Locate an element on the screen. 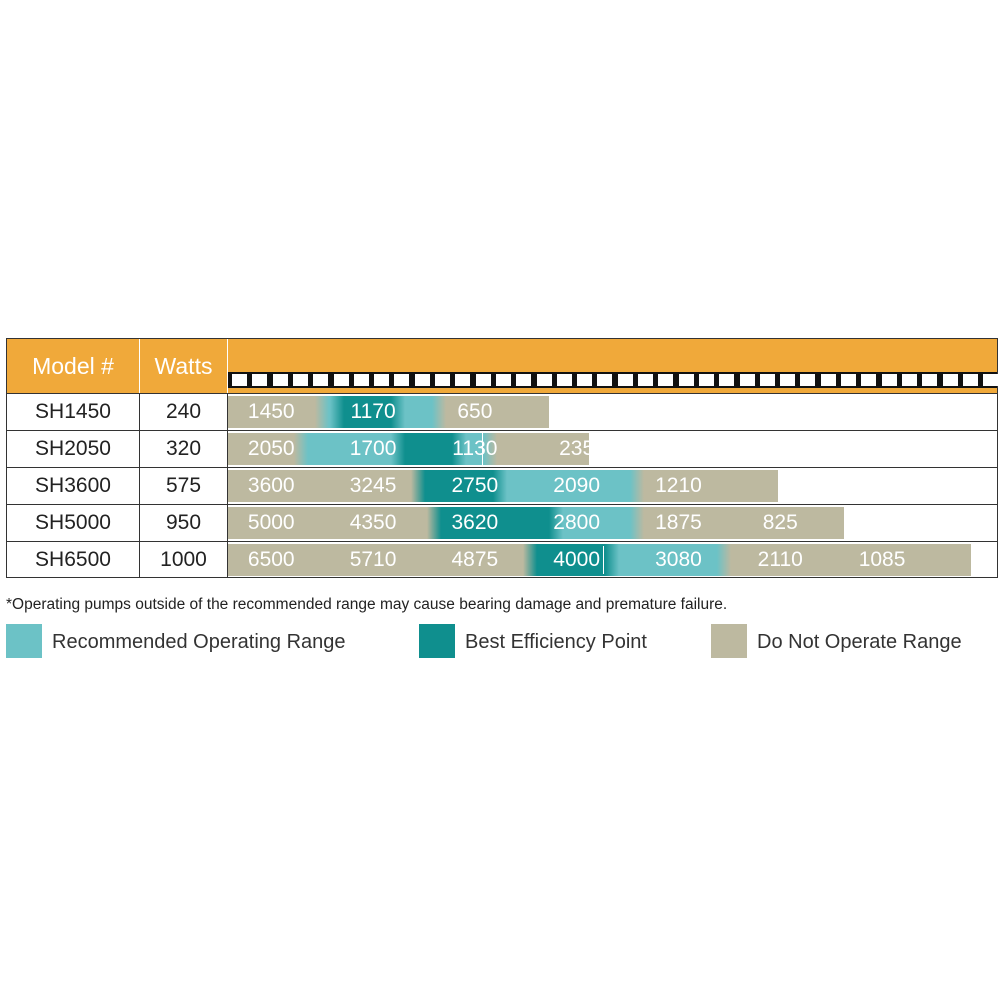 Image resolution: width=1000 pixels, height=1000 pixels. flow-range-bar: 1450 1170 650 is located at coordinates (388, 412).